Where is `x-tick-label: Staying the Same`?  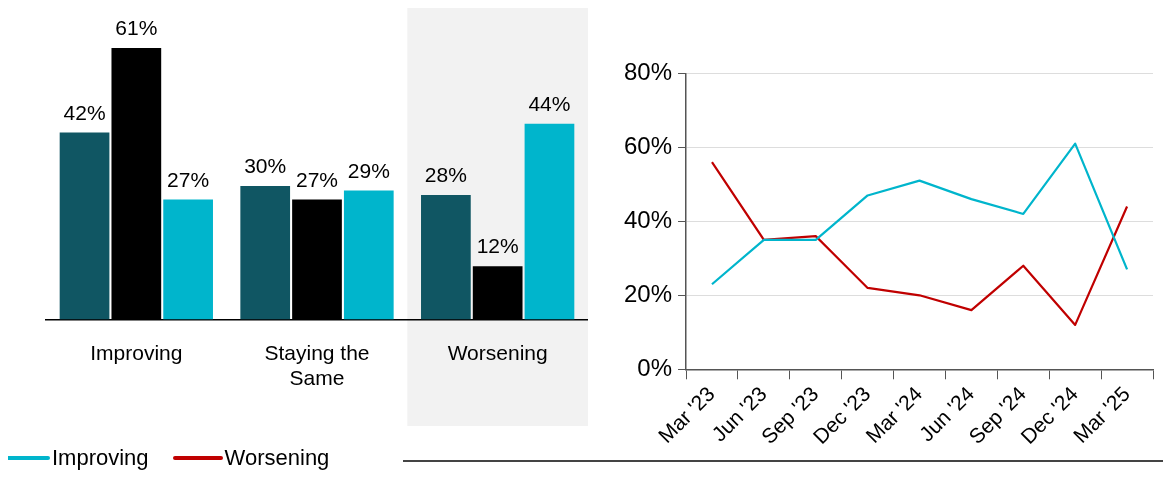 x-tick-label: Staying the Same is located at coordinates (317, 365).